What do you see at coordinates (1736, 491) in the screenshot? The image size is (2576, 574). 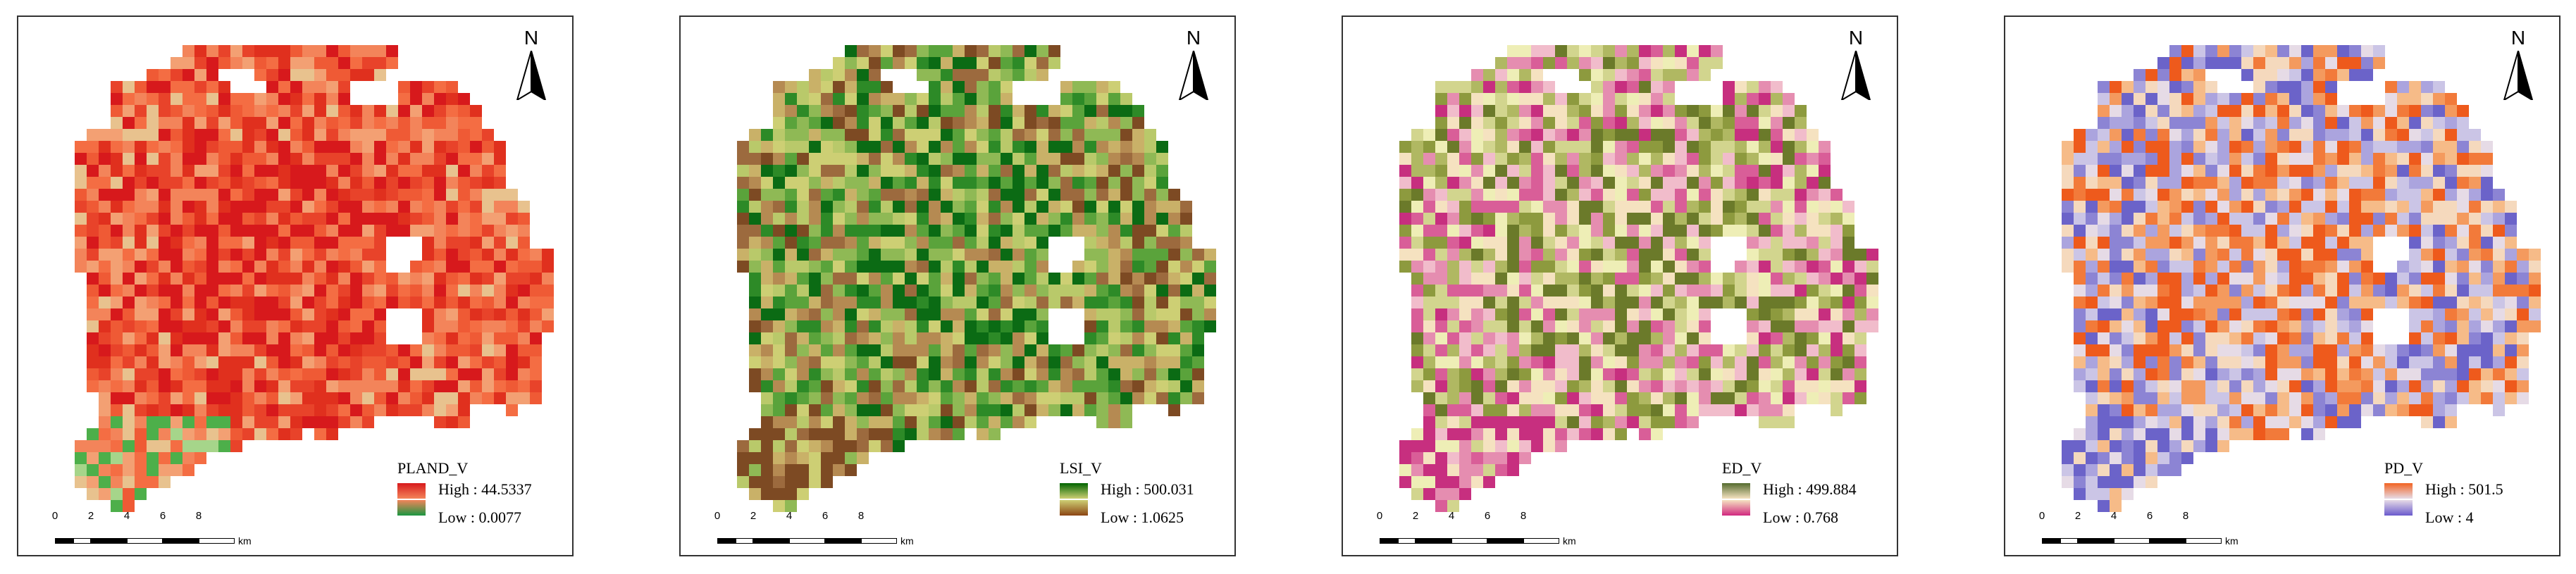 I see `legend-high-swatch` at bounding box center [1736, 491].